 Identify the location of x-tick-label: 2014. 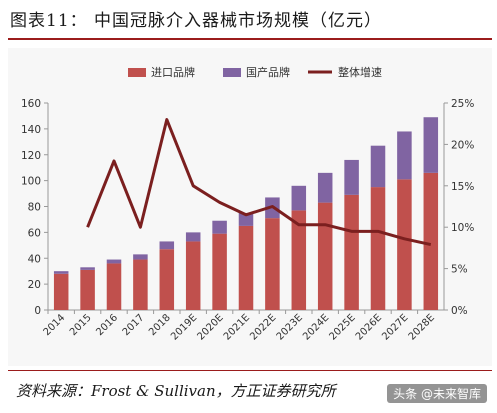
(55, 325).